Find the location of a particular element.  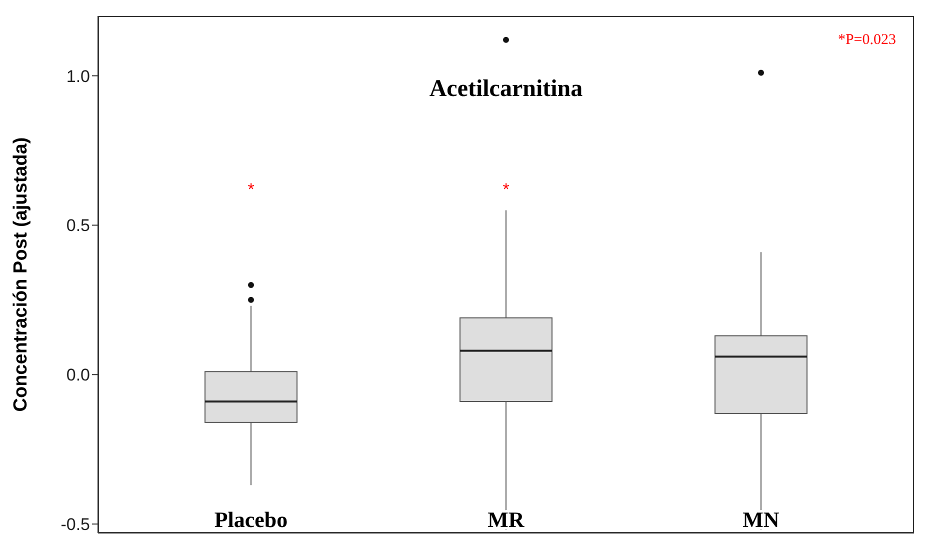

y-tick-label: -0.5 is located at coordinates (75, 524).